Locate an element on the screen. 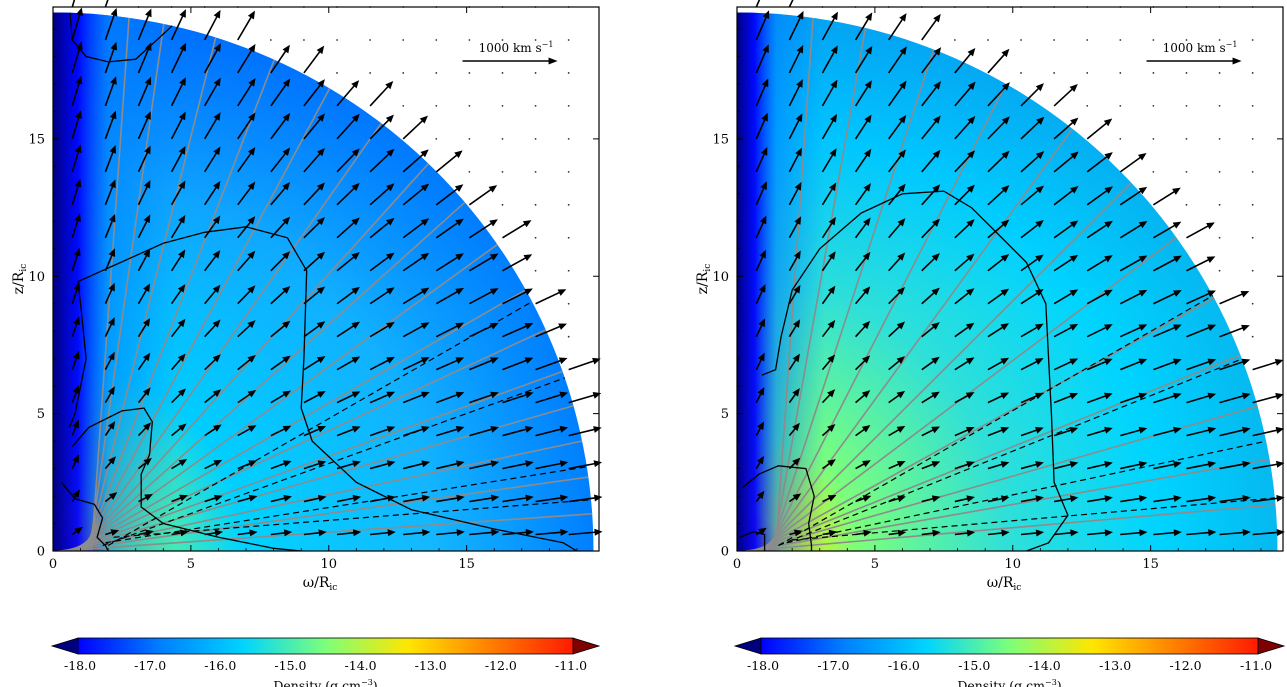 The image size is (1287, 687). colorbar-tick-label: -11.0 is located at coordinates (571, 665).